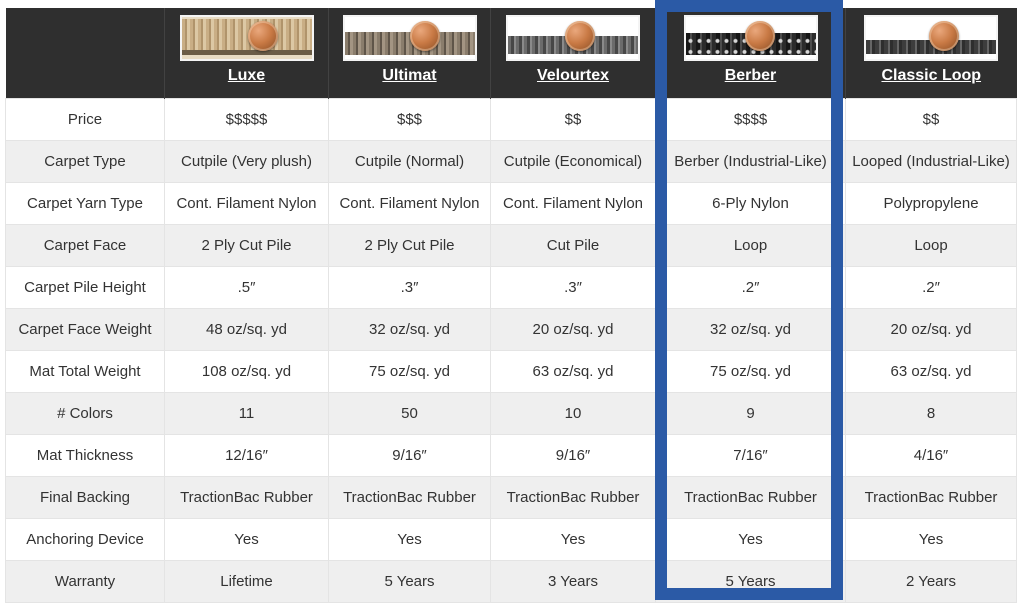 The width and height of the screenshot is (1024, 603). Describe the element at coordinates (750, 75) in the screenshot. I see `column-title-berber: Berber` at that location.